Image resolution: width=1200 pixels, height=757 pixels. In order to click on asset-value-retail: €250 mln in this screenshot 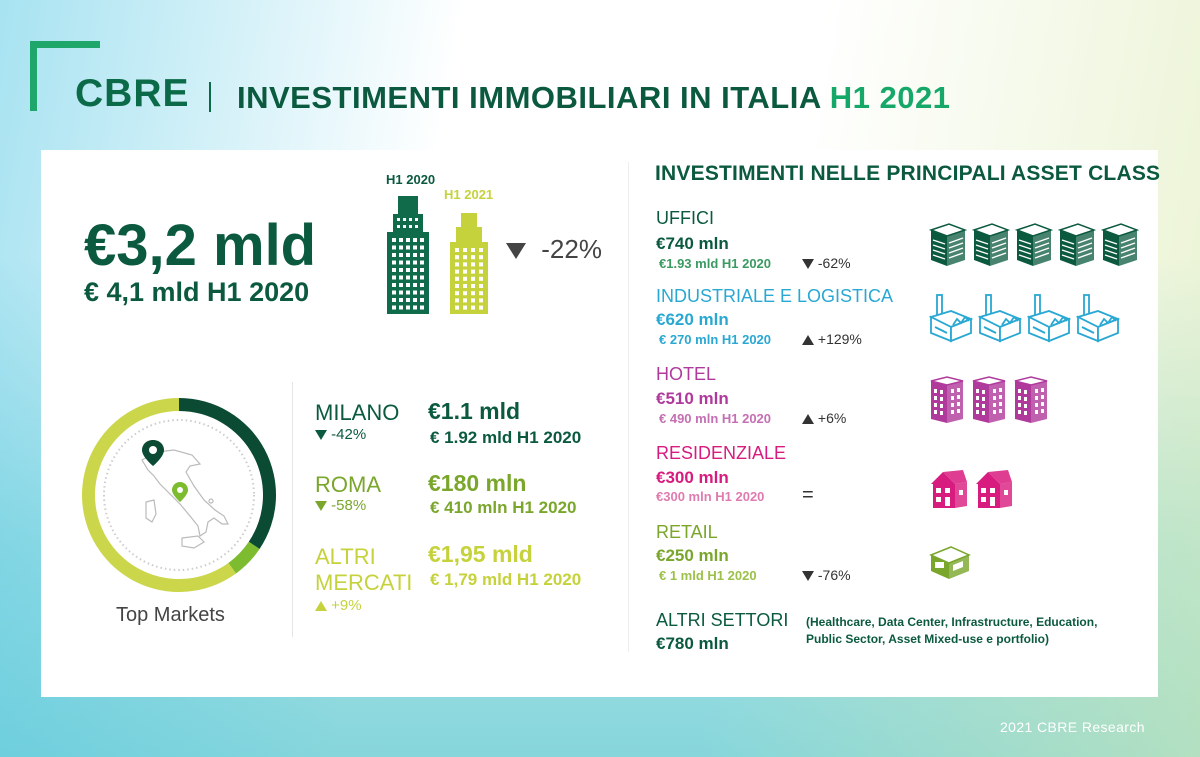, I will do `click(692, 555)`.